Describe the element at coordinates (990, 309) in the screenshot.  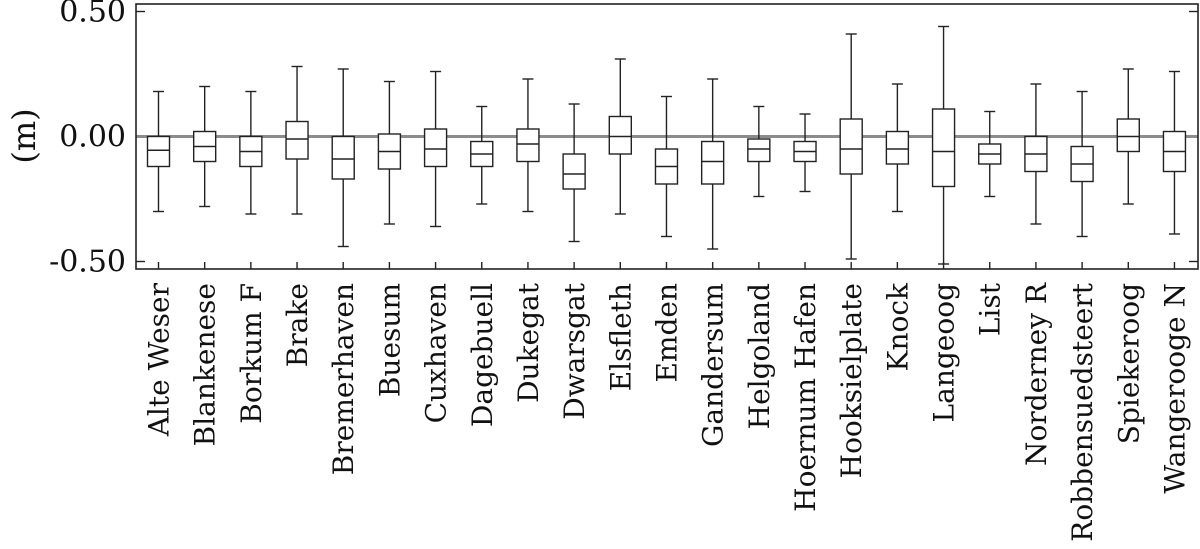
I see `x-tick-label: List` at that location.